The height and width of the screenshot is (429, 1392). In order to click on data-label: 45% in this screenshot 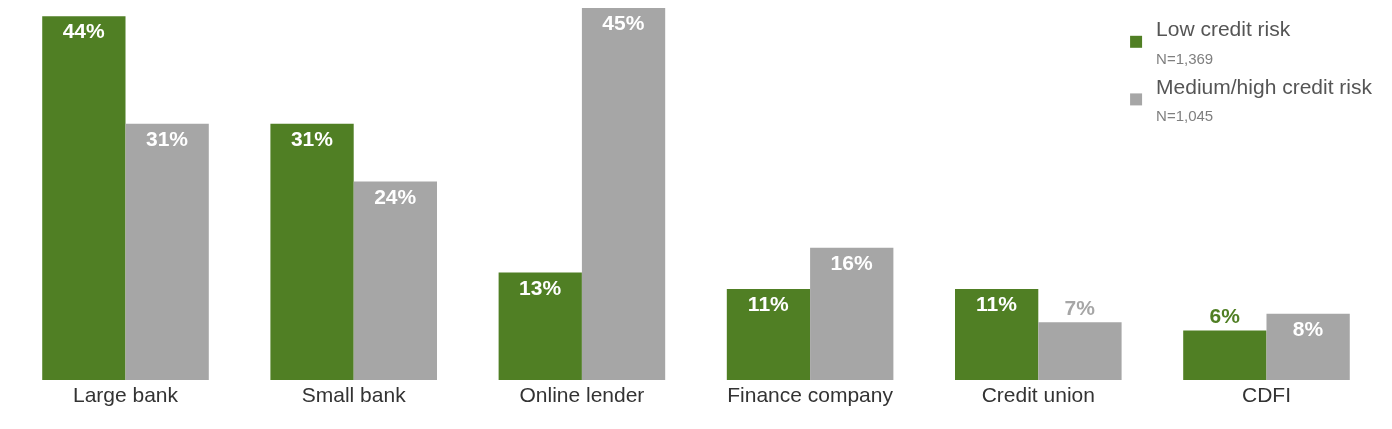, I will do `click(623, 22)`.